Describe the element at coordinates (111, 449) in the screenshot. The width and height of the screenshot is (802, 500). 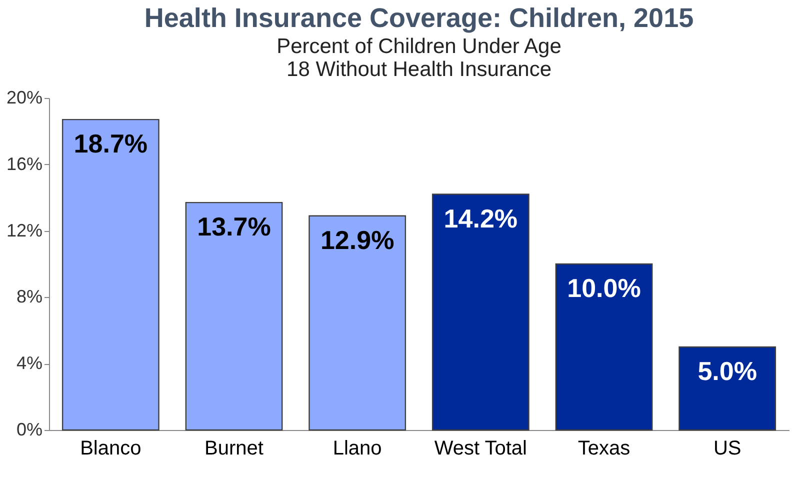
I see `x-tick-label: Blanco` at that location.